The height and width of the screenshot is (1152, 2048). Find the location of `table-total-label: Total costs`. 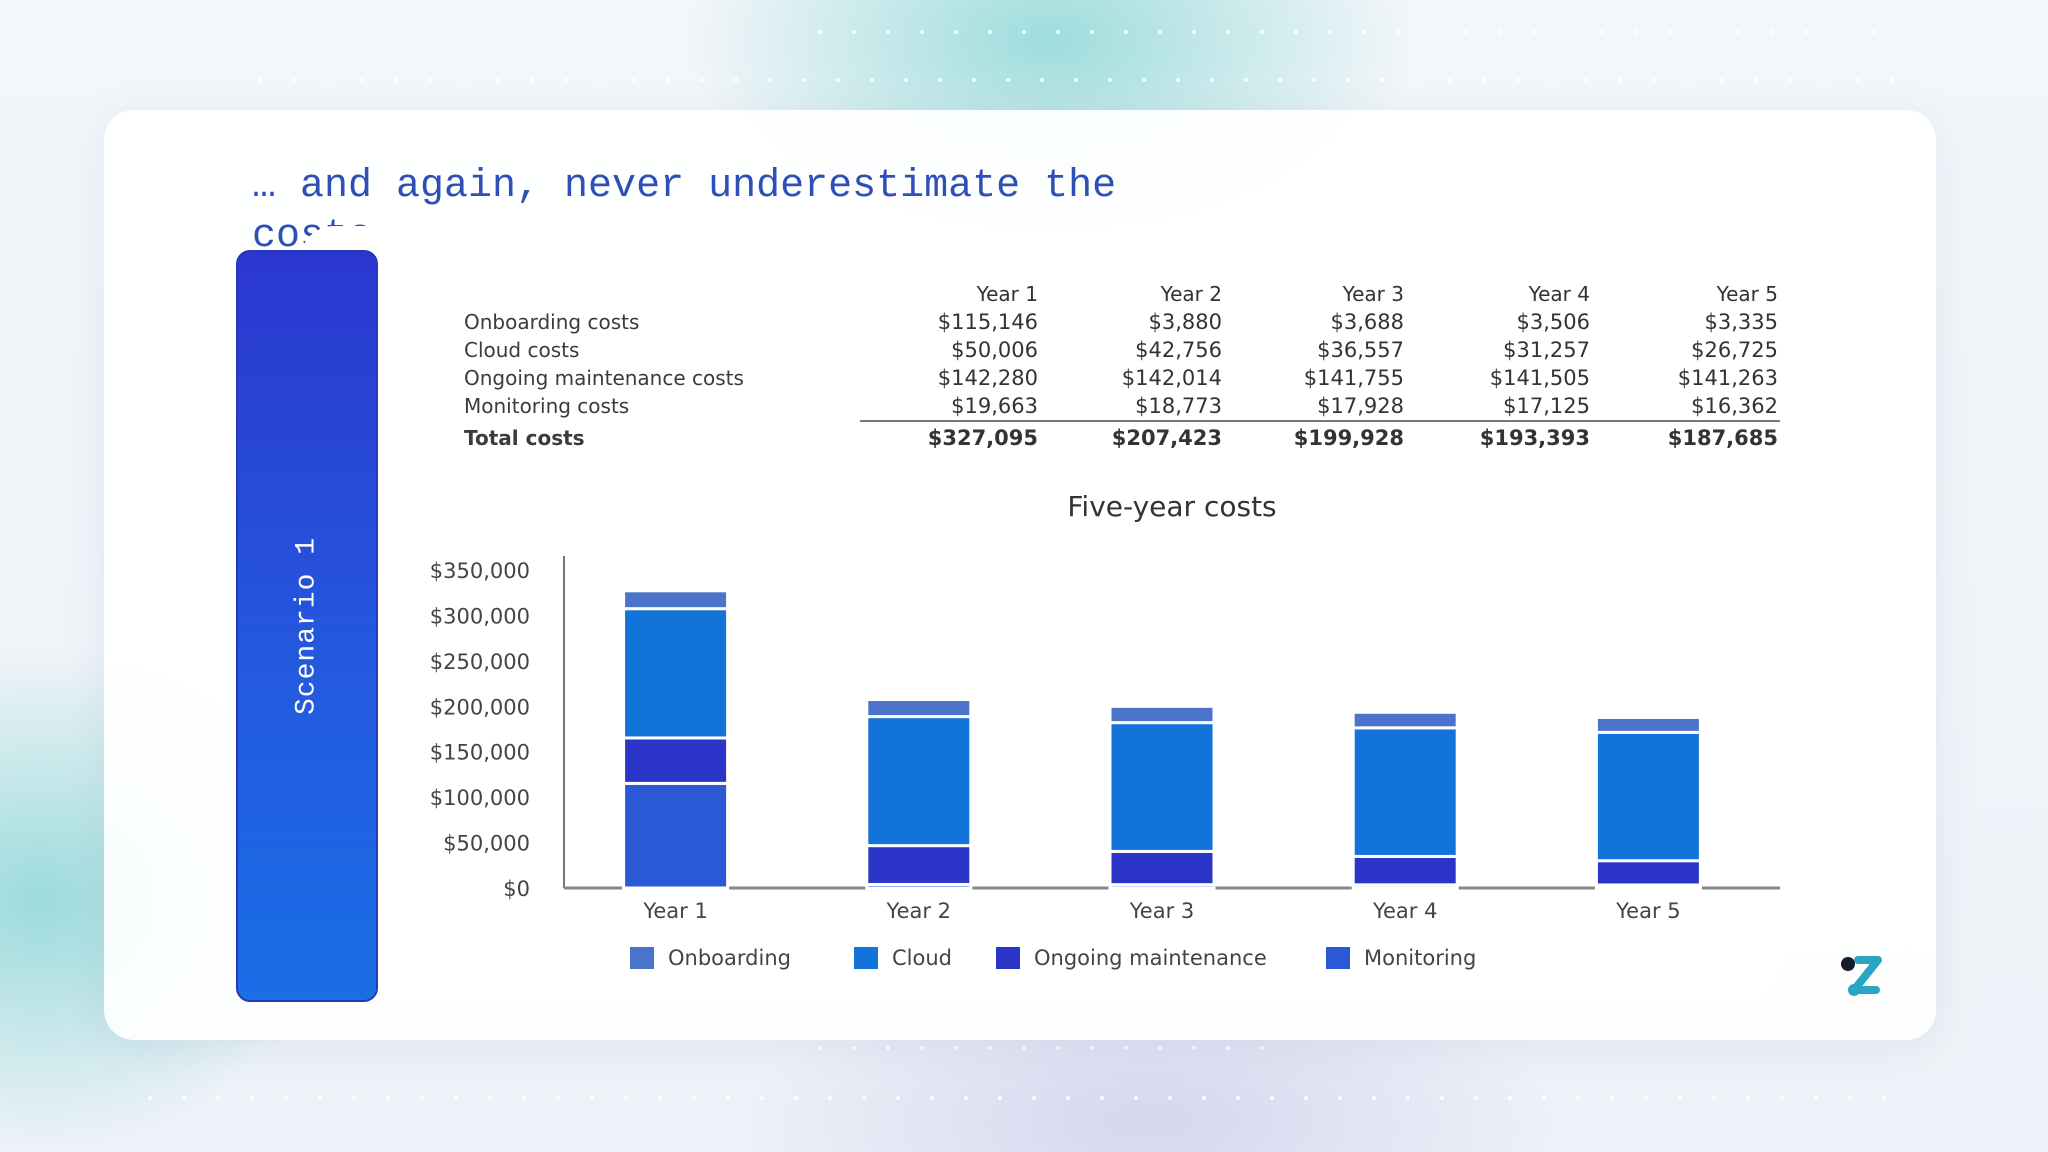

table-total-label: Total costs is located at coordinates (524, 438).